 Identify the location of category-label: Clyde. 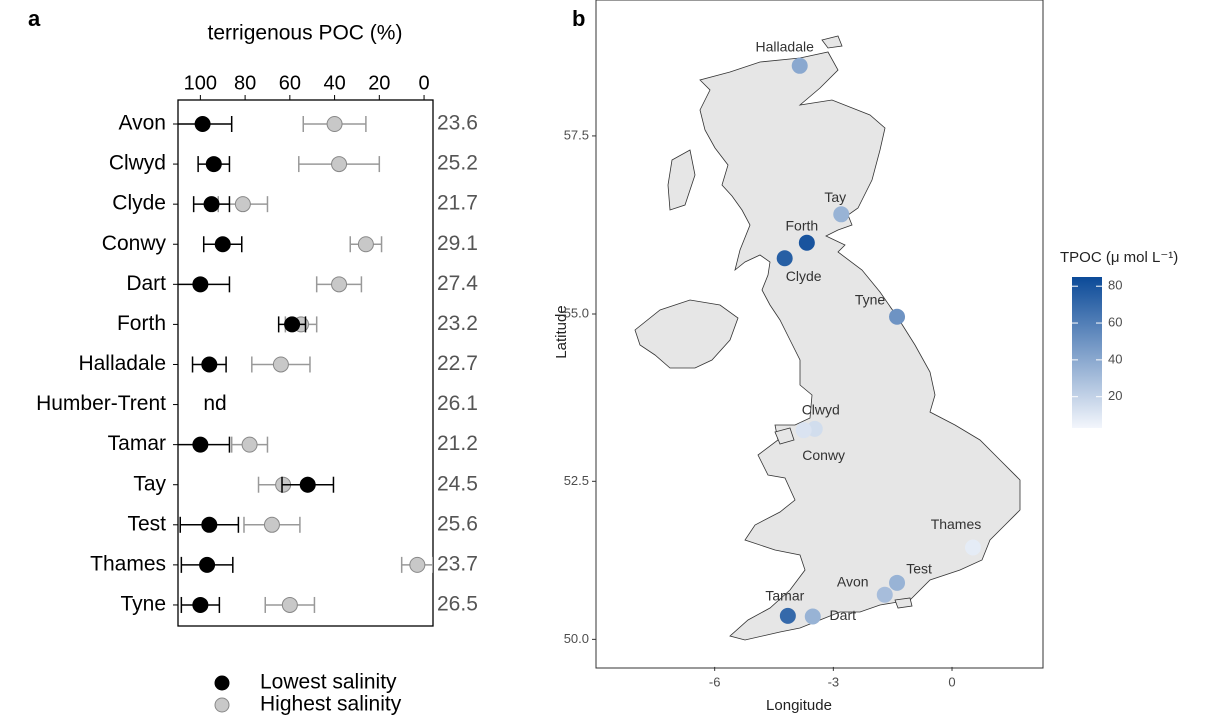
(139, 203).